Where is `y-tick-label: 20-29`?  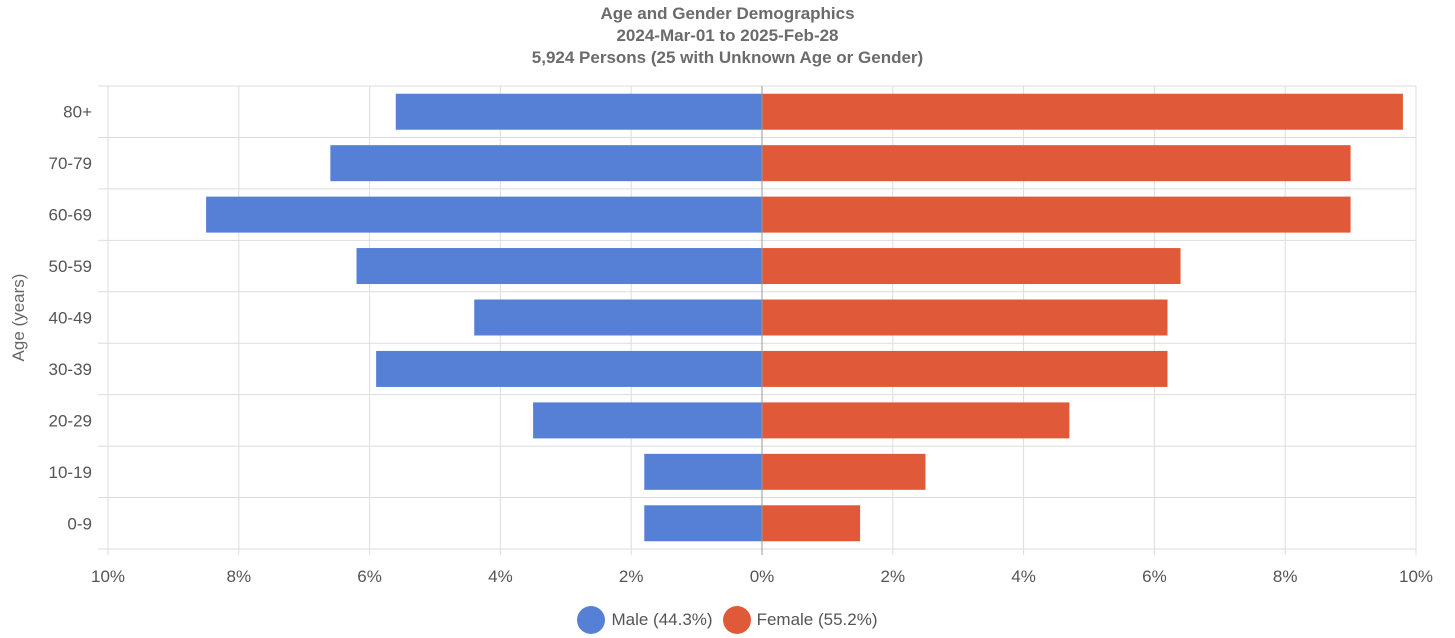 y-tick-label: 20-29 is located at coordinates (70, 420).